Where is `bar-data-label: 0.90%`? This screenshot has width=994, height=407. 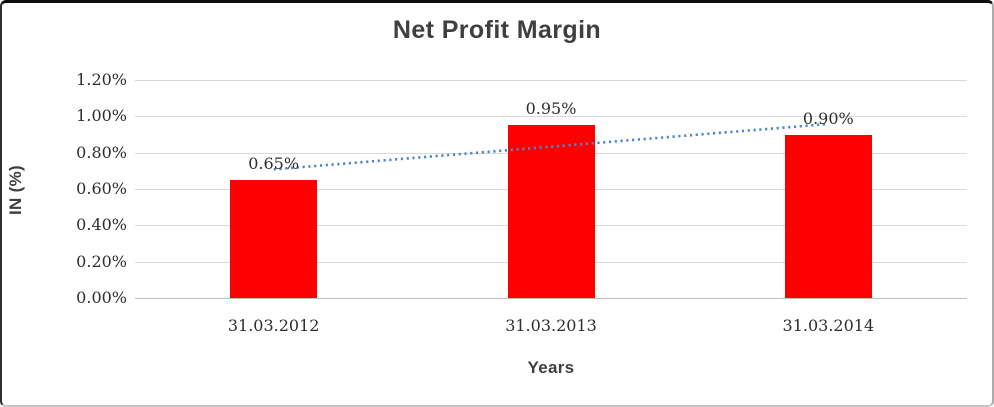
bar-data-label: 0.90% is located at coordinates (828, 118).